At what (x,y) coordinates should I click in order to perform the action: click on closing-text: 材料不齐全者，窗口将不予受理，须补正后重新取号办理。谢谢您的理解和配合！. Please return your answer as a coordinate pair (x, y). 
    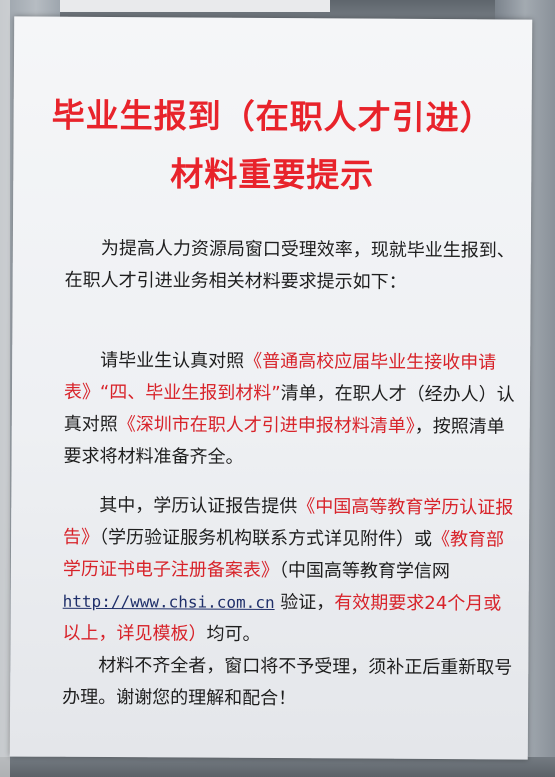
    Looking at the image, I should click on (287, 682).